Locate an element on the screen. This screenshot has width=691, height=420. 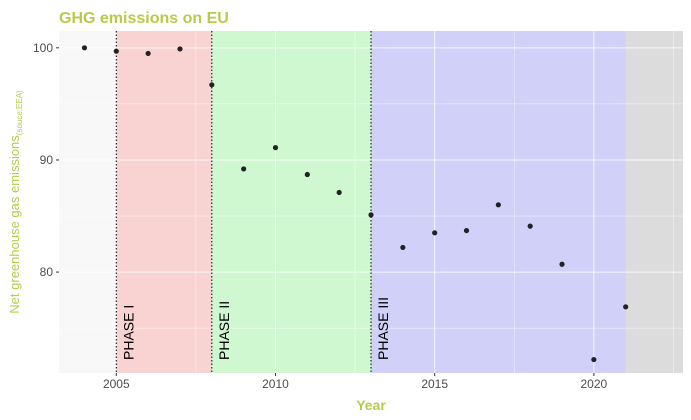
data-point-2019 is located at coordinates (562, 264).